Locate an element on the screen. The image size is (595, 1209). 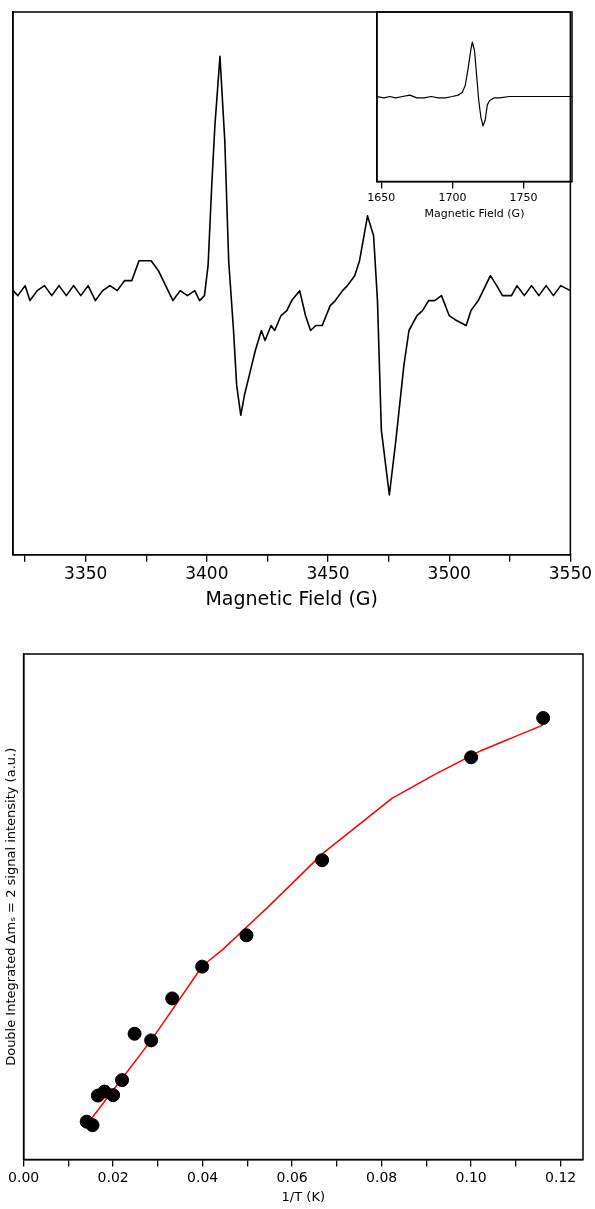
x-tick-label: 3500 is located at coordinates (449, 573).